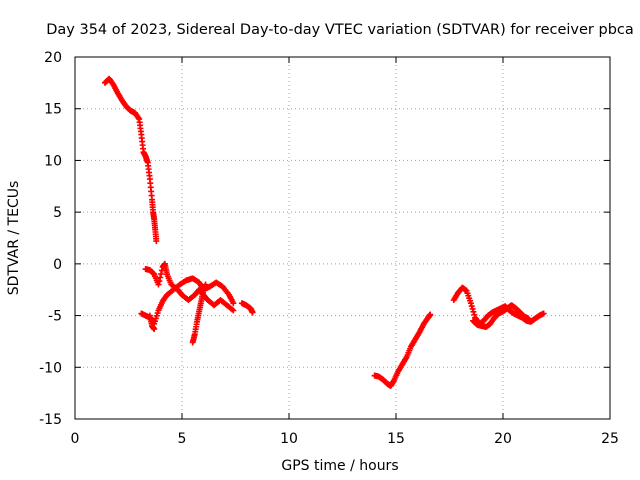 The width and height of the screenshot is (640, 480). I want to click on y-tick-label: 20, so click(53, 58).